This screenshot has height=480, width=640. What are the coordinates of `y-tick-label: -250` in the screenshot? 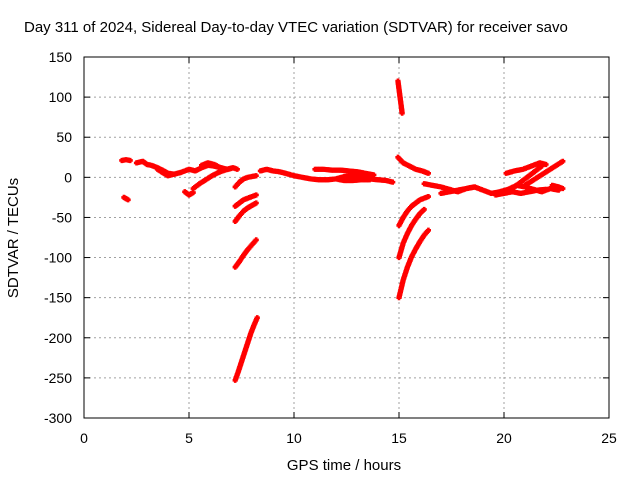 It's located at (58, 378).